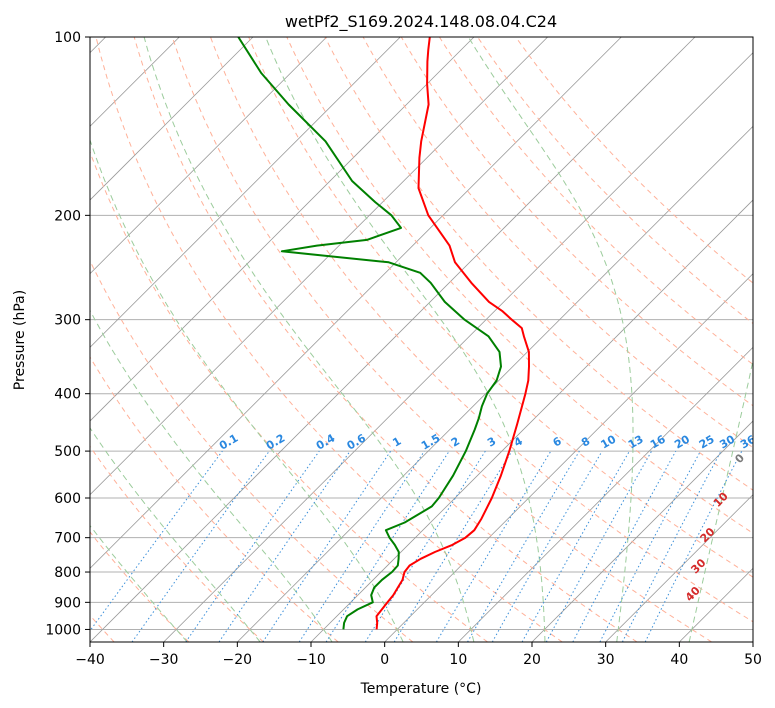 The width and height of the screenshot is (775, 708). I want to click on y-axis-title: Pressure (hPa), so click(20, 340).